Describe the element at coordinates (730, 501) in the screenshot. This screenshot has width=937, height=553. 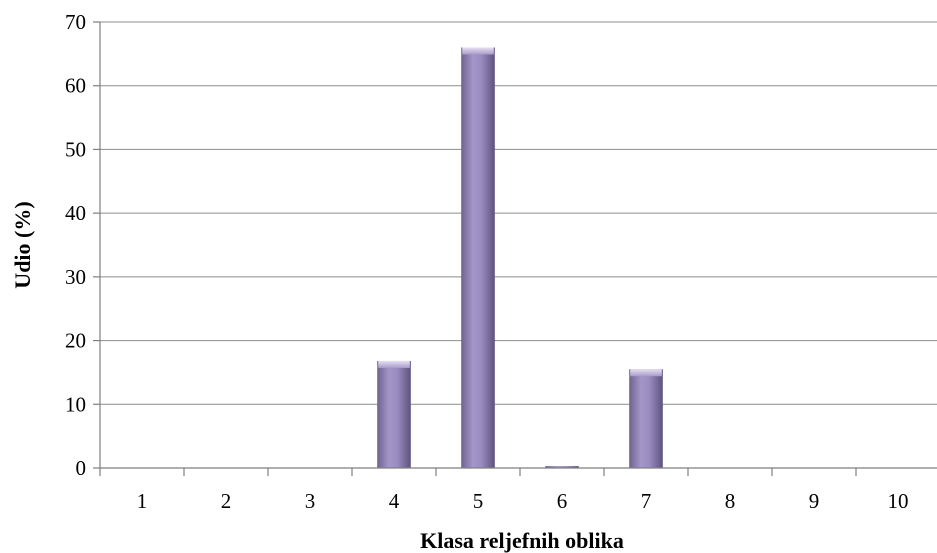
I see `x-tick-label: 8` at that location.